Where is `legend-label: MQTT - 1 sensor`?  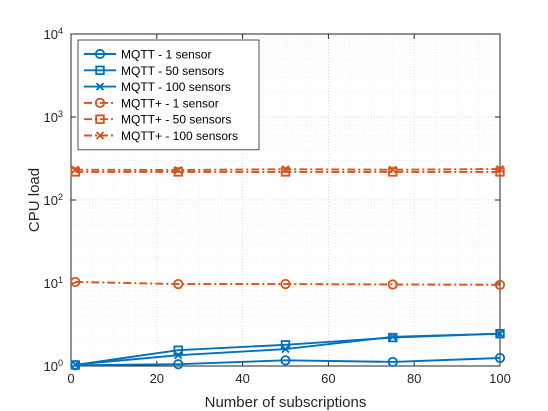 legend-label: MQTT - 1 sensor is located at coordinates (166, 55).